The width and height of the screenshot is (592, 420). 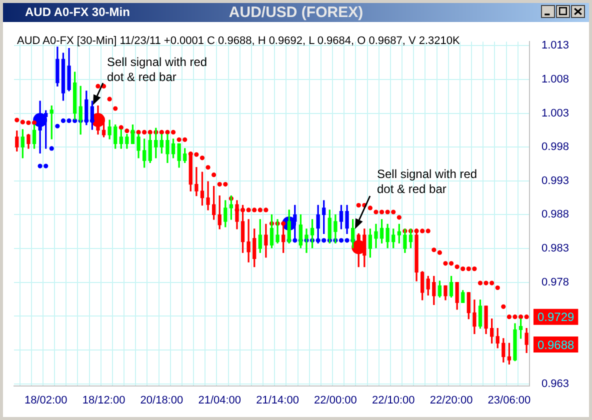 I want to click on x-tick-label: 22/10:00, so click(x=393, y=400).